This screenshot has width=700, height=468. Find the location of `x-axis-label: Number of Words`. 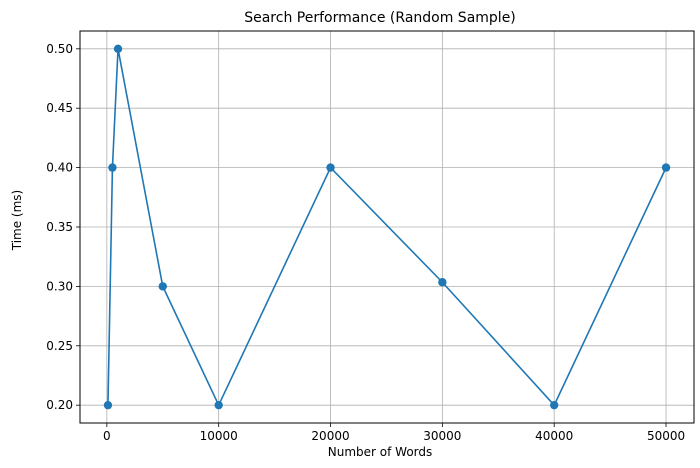

x-axis-label: Number of Words is located at coordinates (380, 452).